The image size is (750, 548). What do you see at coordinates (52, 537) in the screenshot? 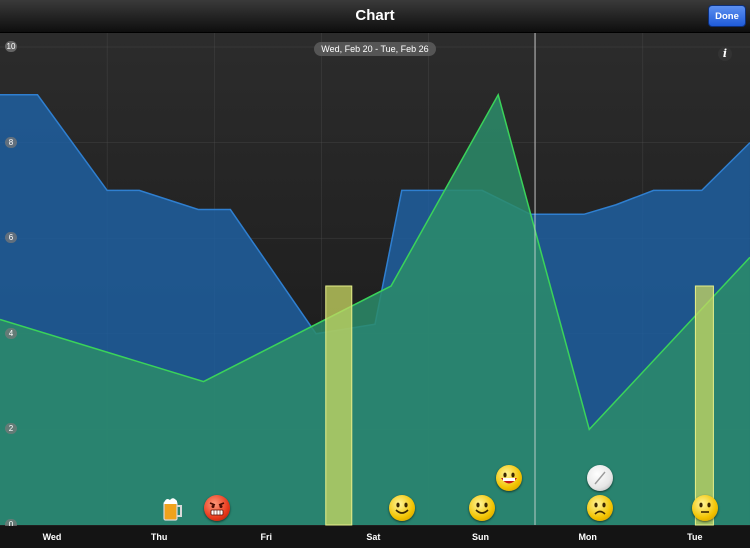
I see `x-tick-label: Wed` at bounding box center [52, 537].